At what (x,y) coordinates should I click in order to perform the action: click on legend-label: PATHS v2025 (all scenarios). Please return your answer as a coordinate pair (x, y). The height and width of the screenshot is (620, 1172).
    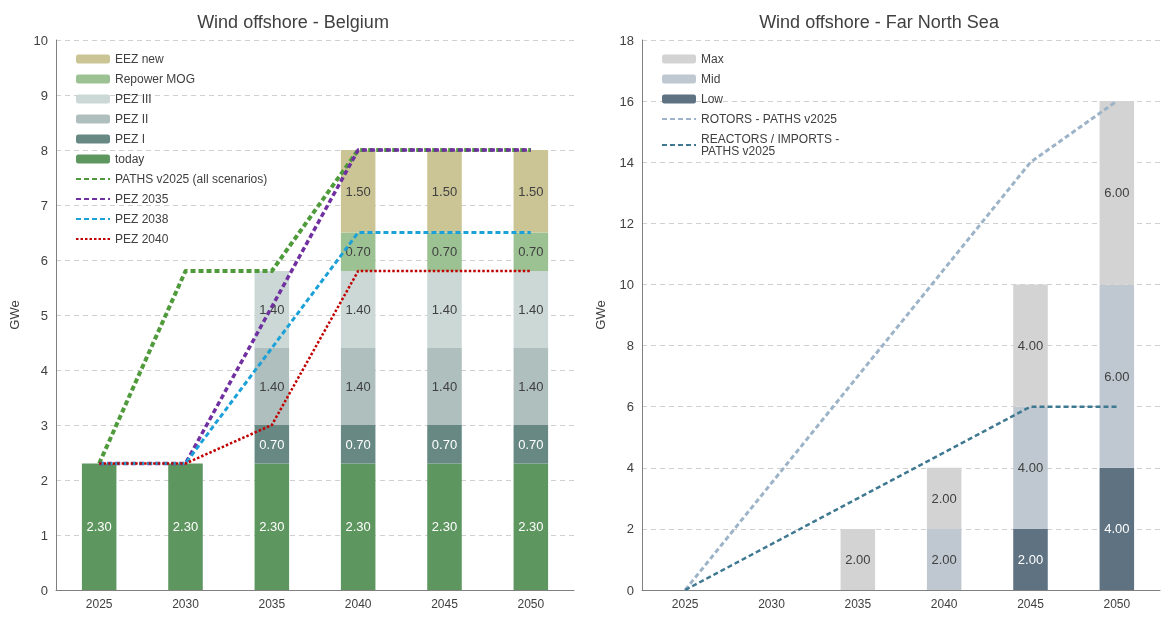
    Looking at the image, I should click on (191, 179).